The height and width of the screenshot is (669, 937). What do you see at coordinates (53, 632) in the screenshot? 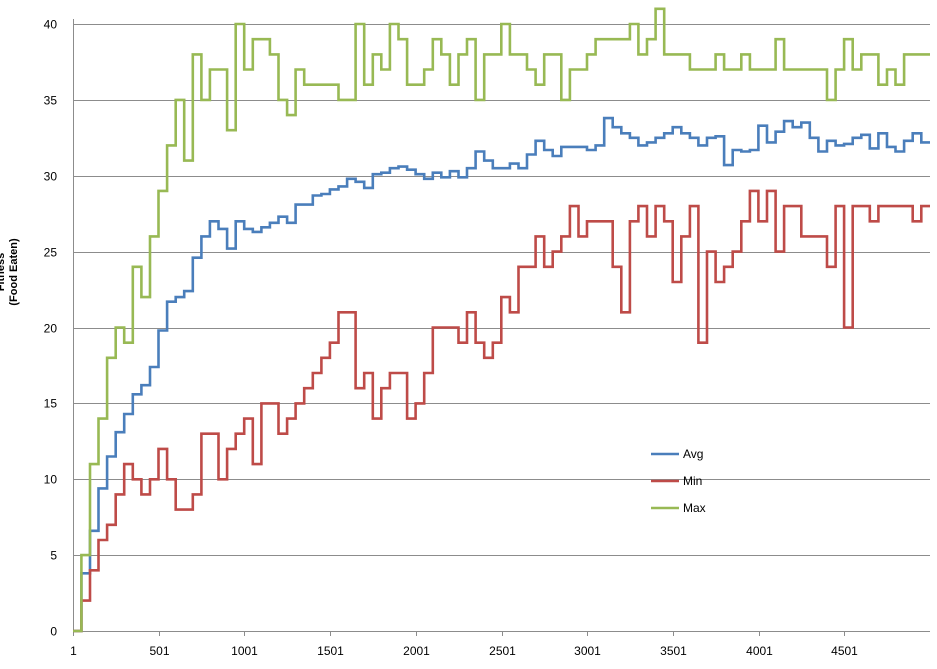
I see `y-tick-0: 0` at bounding box center [53, 632].